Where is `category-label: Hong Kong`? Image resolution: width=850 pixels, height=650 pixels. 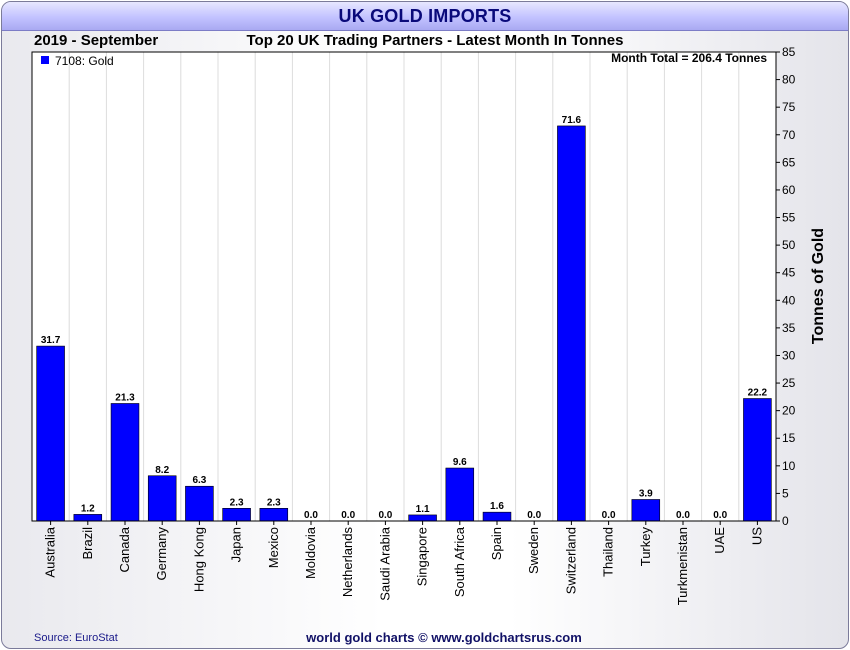
category-label: Hong Kong is located at coordinates (198, 559).